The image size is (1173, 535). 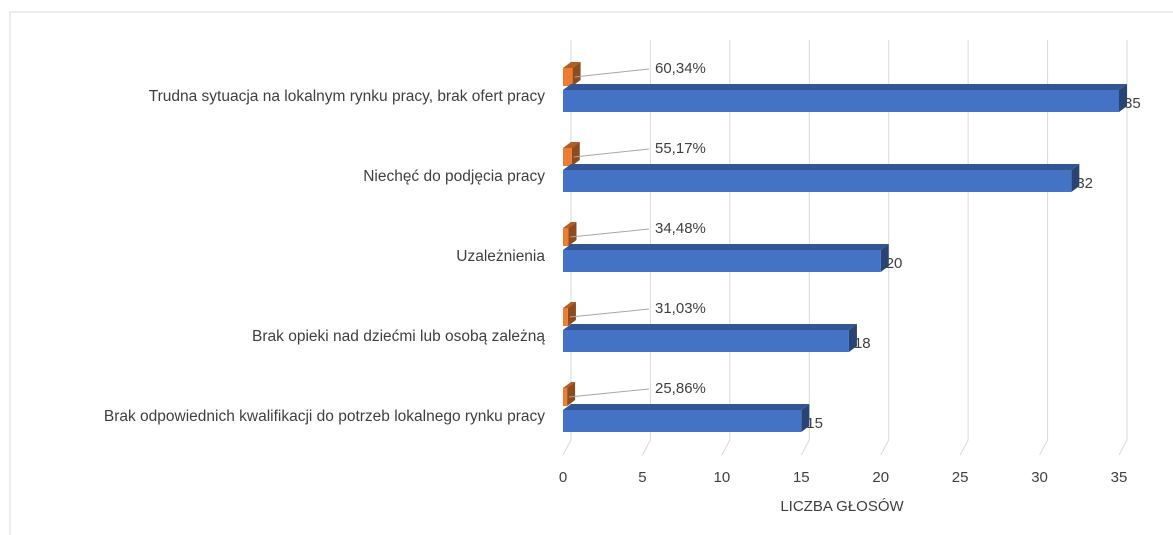 I want to click on x-tick-label: 5, so click(x=642, y=477).